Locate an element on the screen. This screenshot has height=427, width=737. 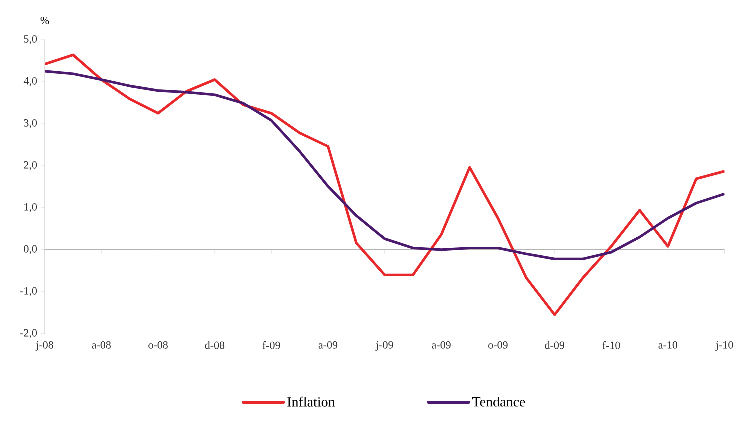
y-tick-label: 2,0 is located at coordinates (31, 166).